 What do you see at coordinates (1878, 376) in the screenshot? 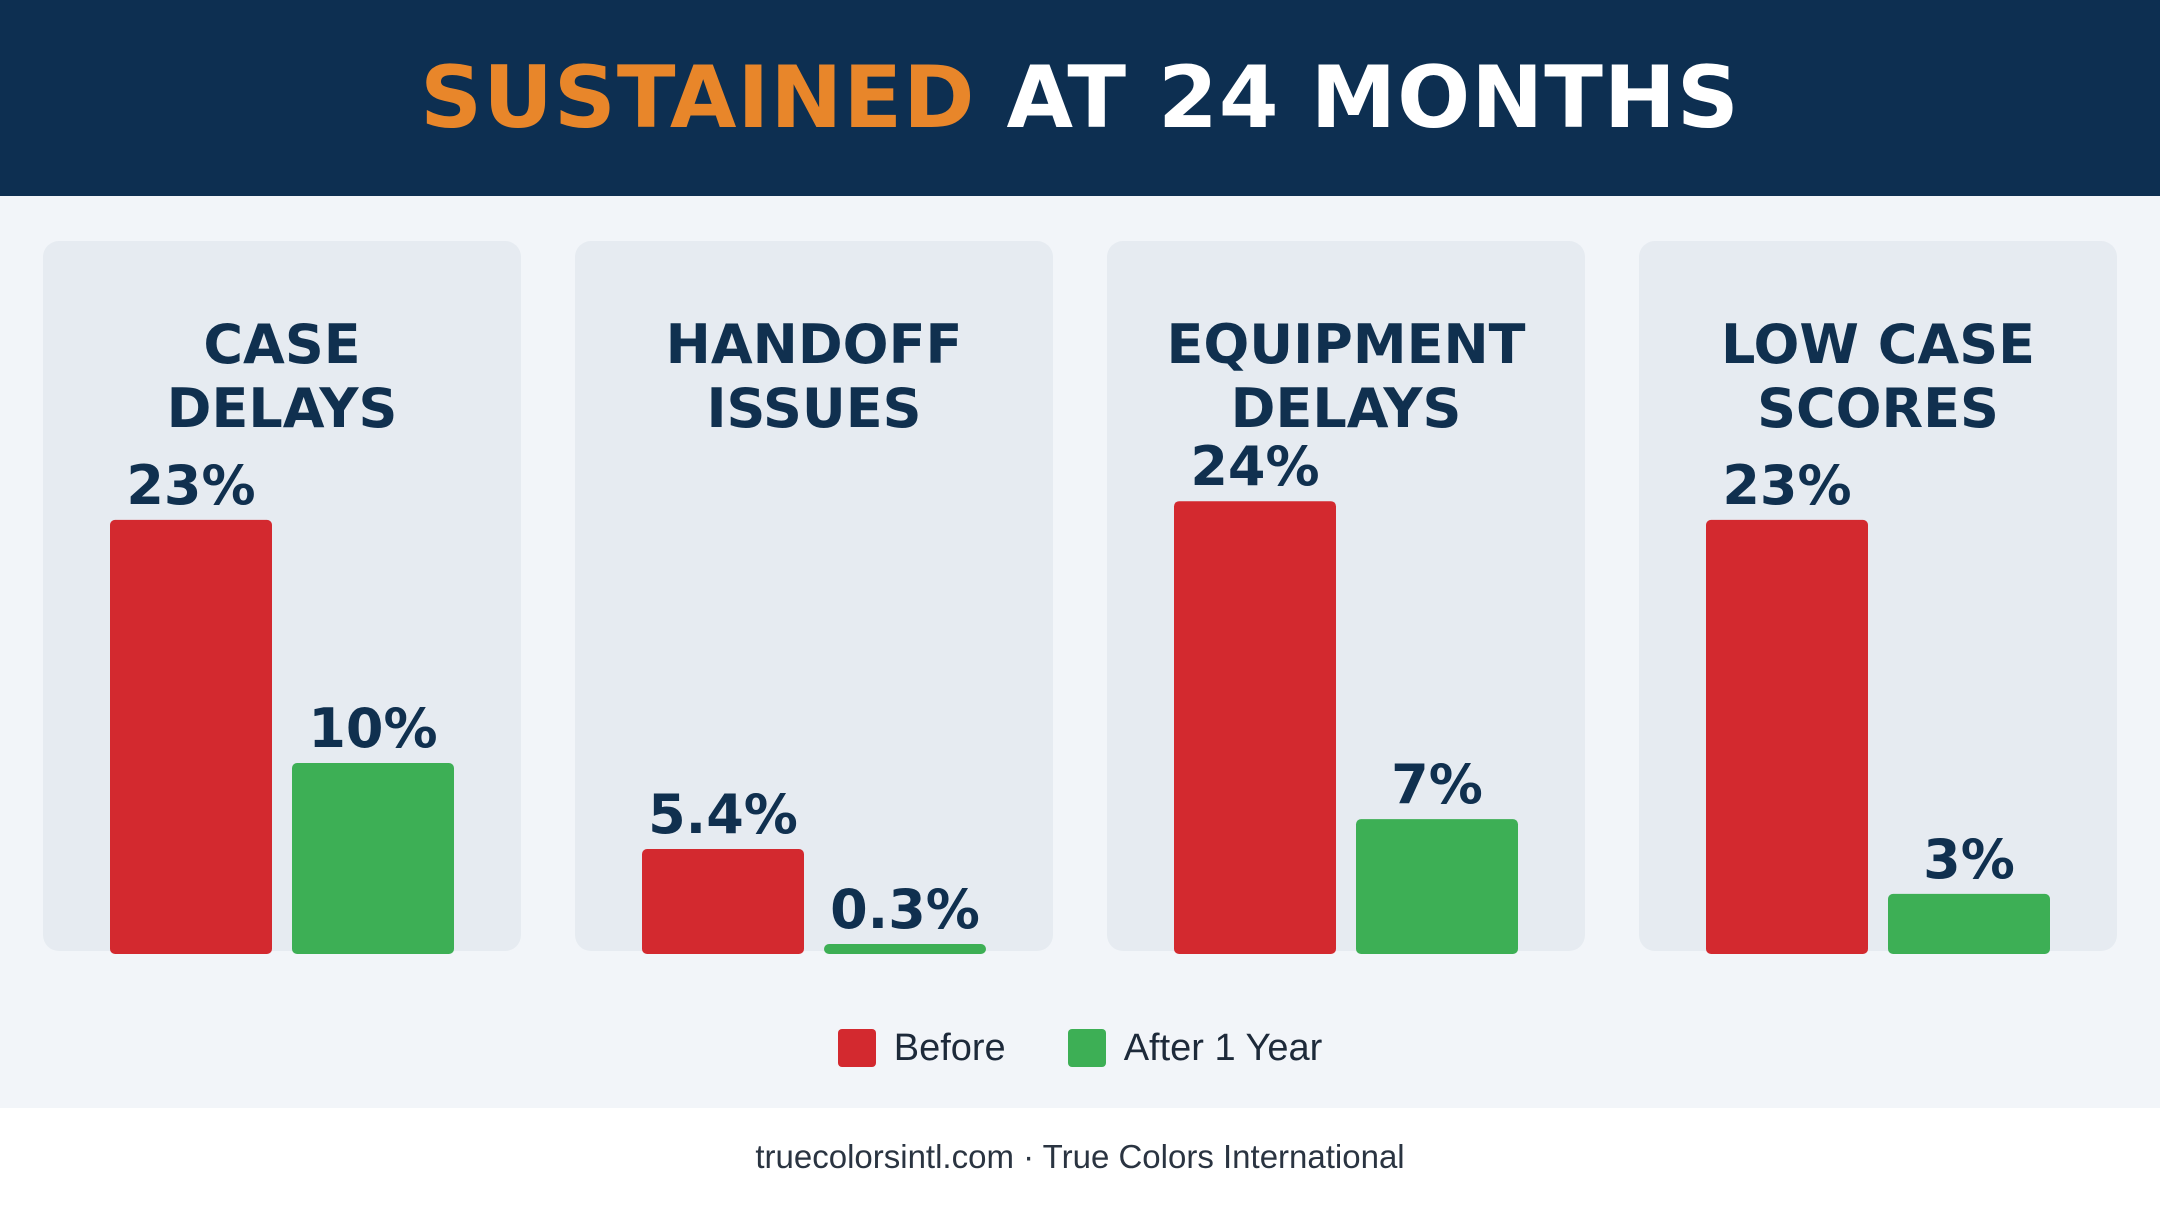
I see `category-label: LOW CASE SCORES` at bounding box center [1878, 376].